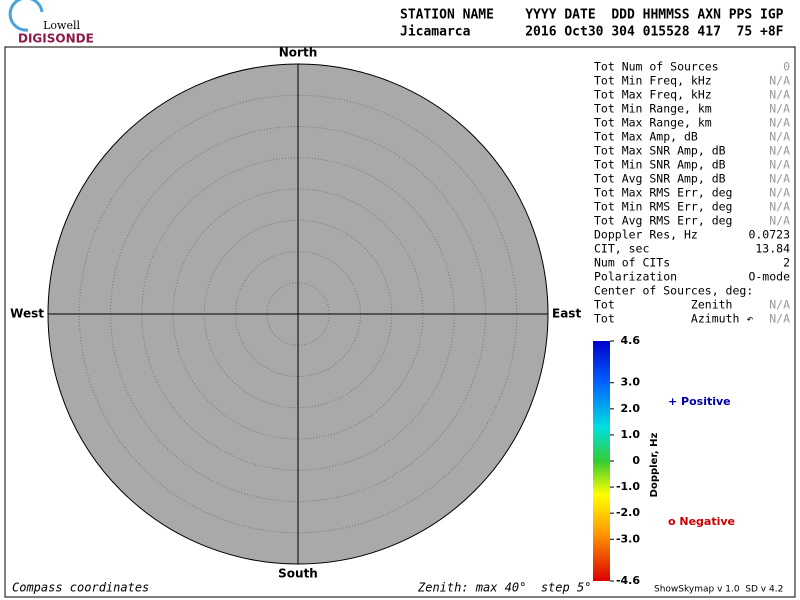  I want to click on compass-label: South, so click(298, 574).